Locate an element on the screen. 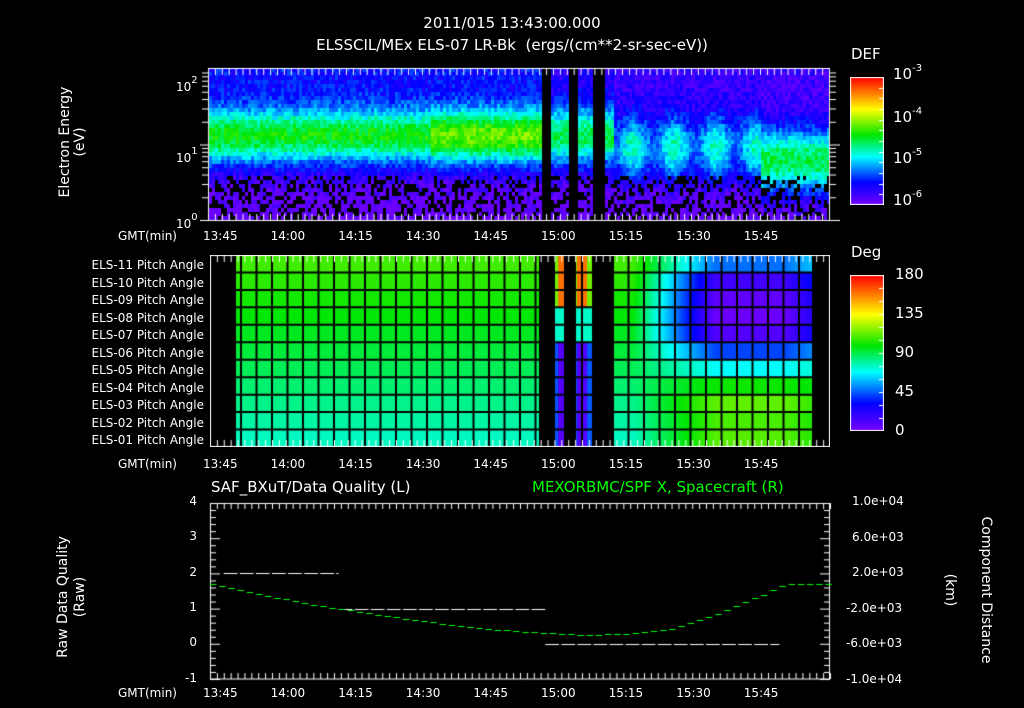 The image size is (1024, 708). left-ytick-label: -1 is located at coordinates (191, 677).